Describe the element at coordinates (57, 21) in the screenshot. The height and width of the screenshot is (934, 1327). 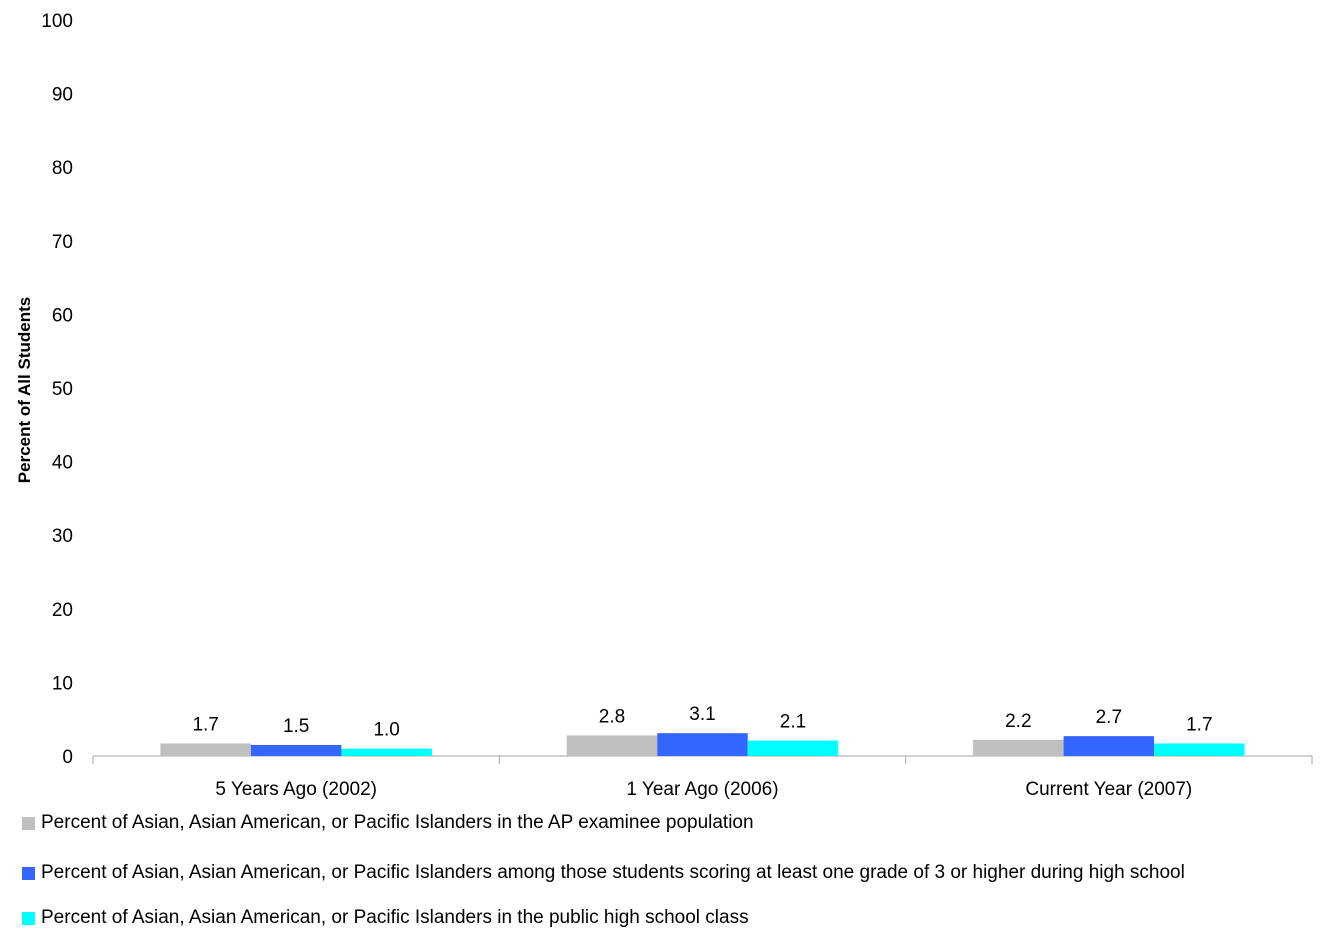
I see `y-tick-label: 100` at that location.